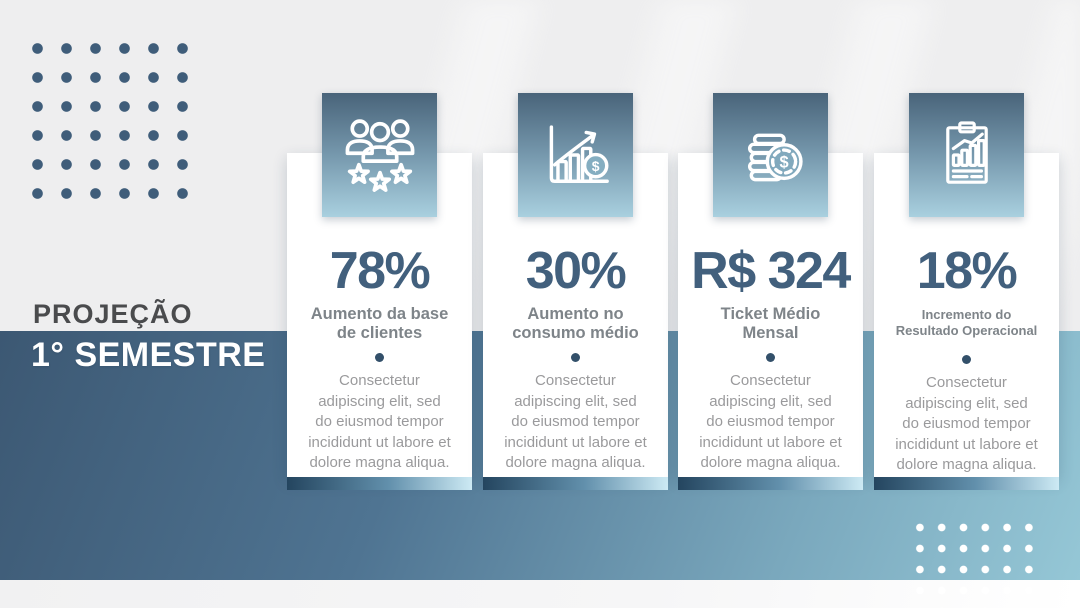  I want to click on stat-value: 78%, so click(380, 271).